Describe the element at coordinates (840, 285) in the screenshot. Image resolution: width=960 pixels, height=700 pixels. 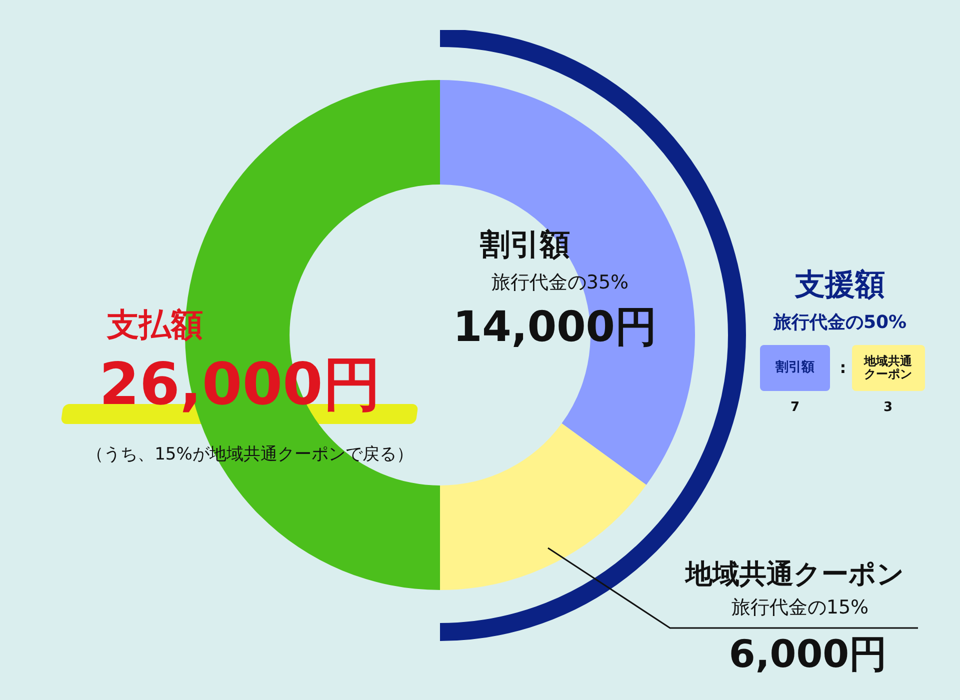
I see `text: 支援額` at that location.